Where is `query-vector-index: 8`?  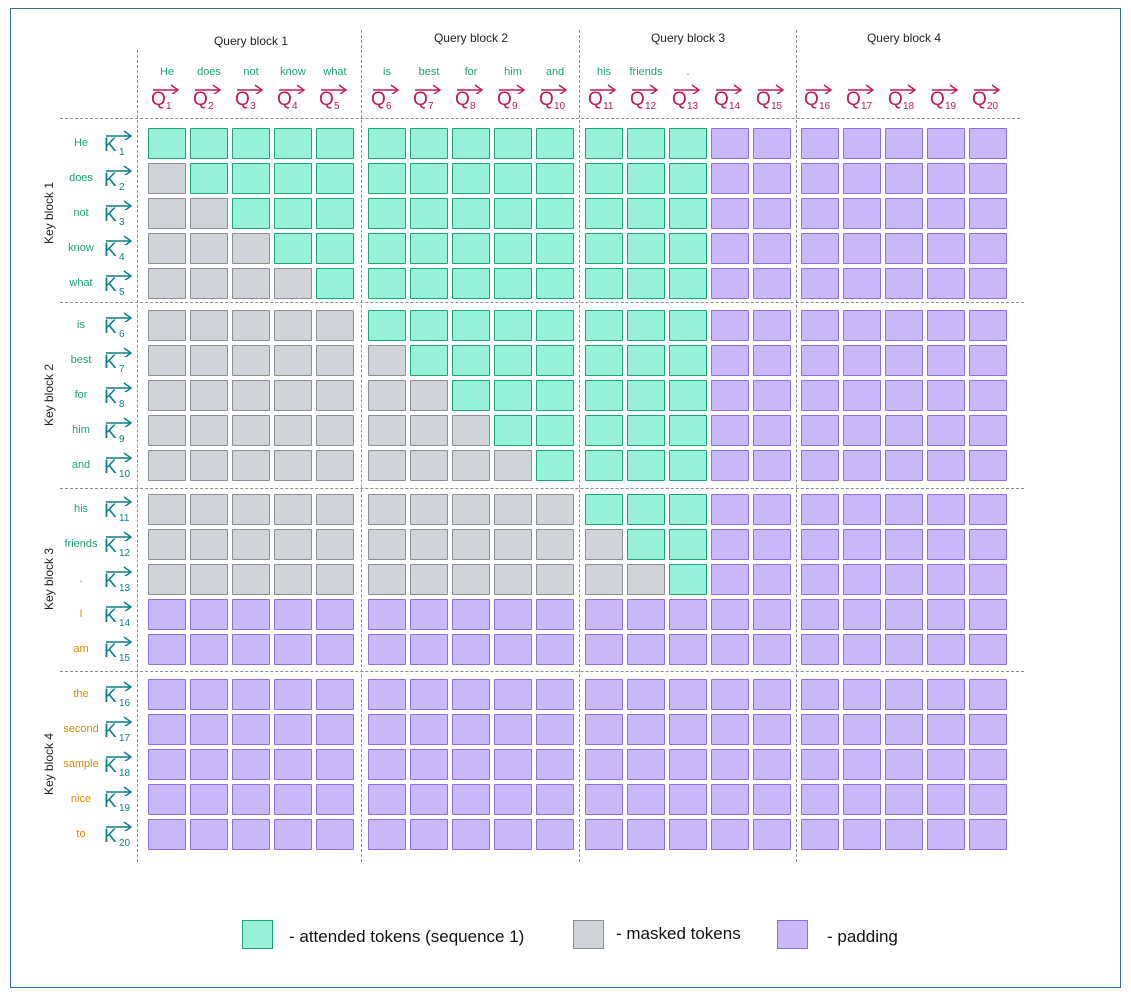
query-vector-index: 8 is located at coordinates (473, 106).